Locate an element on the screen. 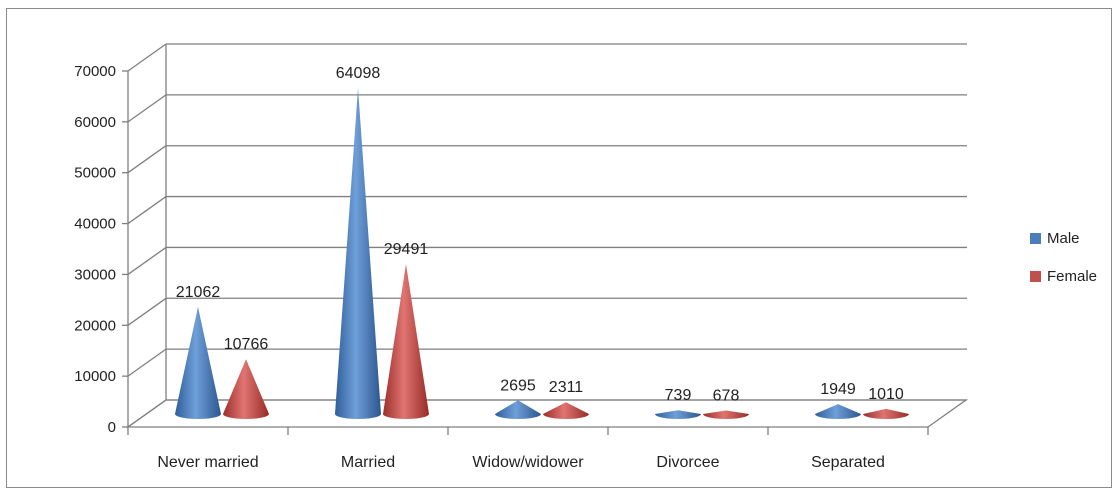 The image size is (1118, 496). y-tick-label: 20000 is located at coordinates (95, 325).